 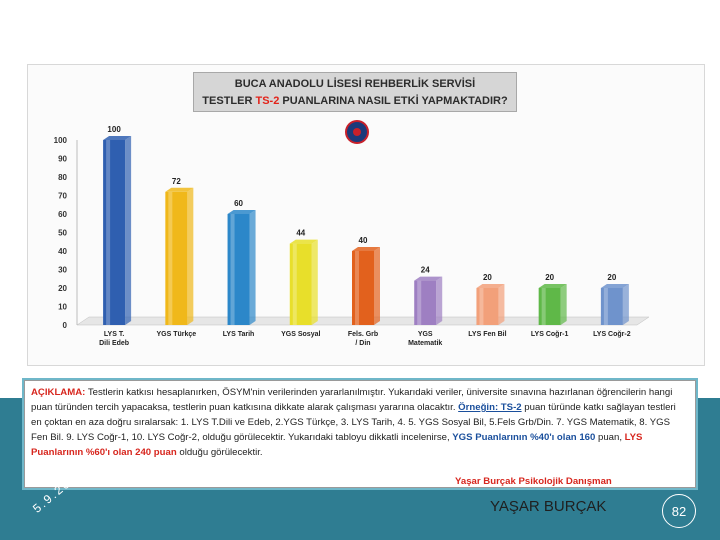 I want to click on x-tick-label: LYS Fen Bil, so click(x=487, y=334).